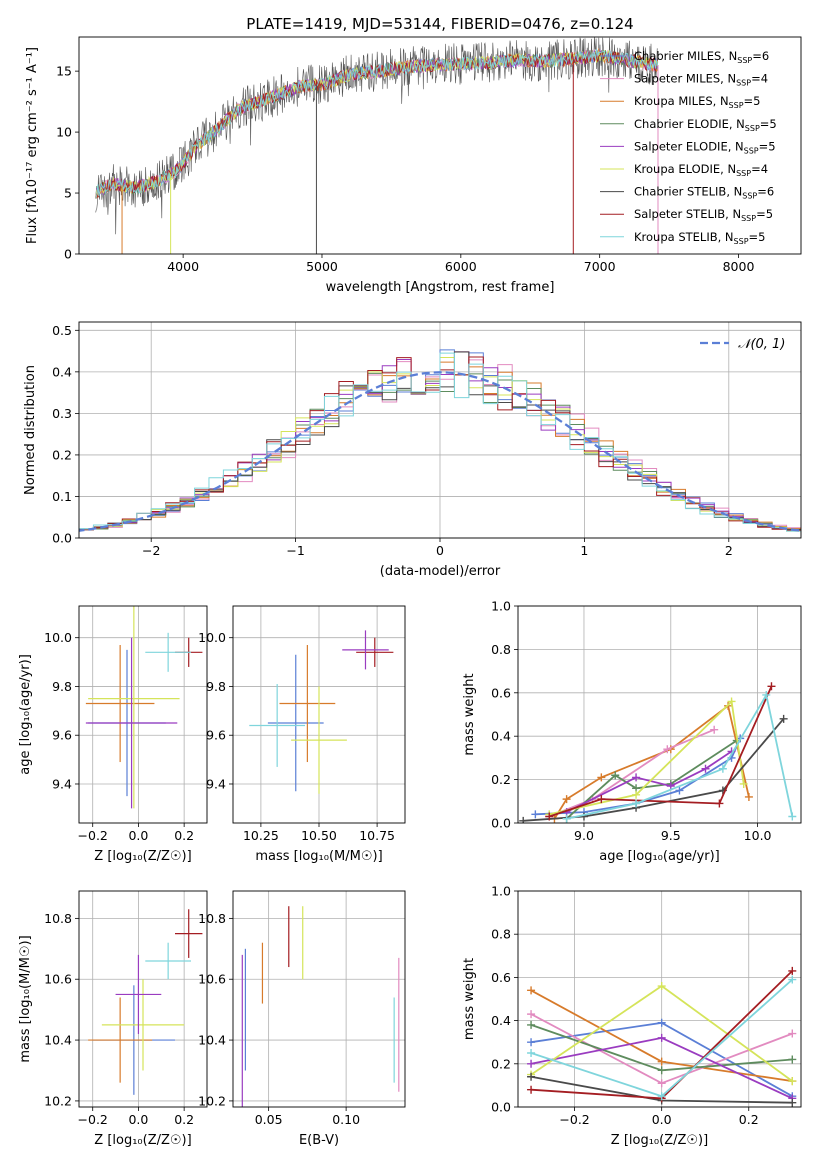 Image resolution: width=819 pixels, height=1170 pixels. What do you see at coordinates (212, 918) in the screenshot?
I see `mass_ebv-ytick-label: 10.8` at bounding box center [212, 918].